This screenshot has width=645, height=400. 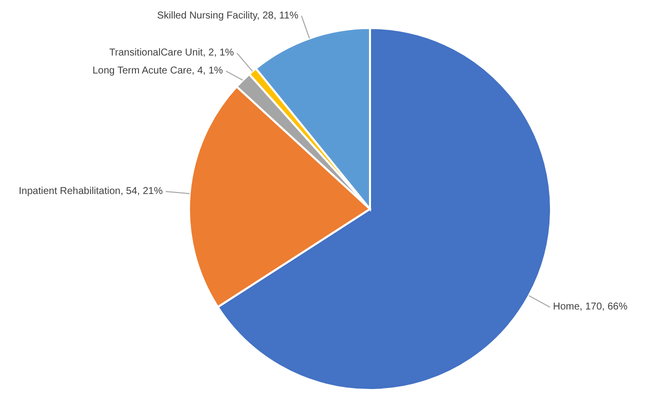 What do you see at coordinates (90, 192) in the screenshot?
I see `slice-label: Inpatient Rehabilitation, 54, 21%` at bounding box center [90, 192].